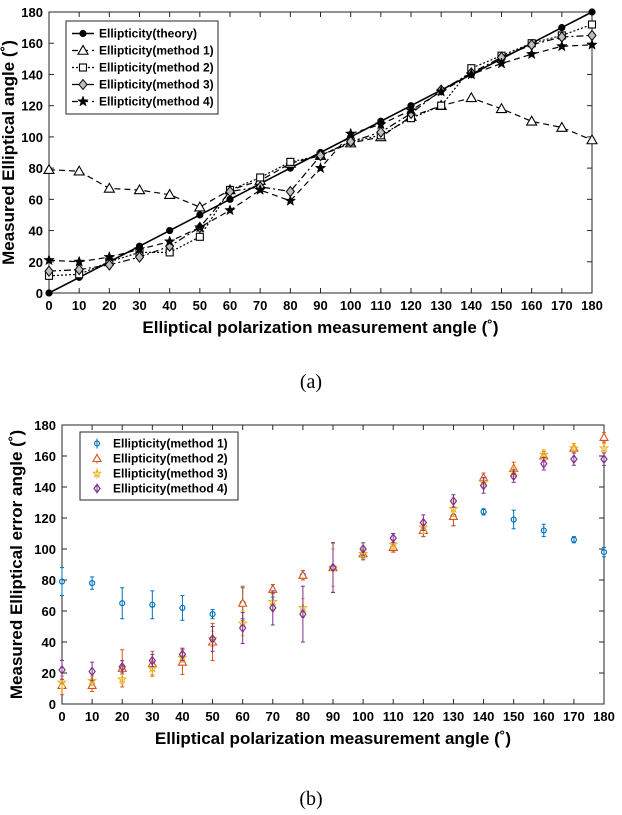 Image resolution: width=622 pixels, height=815 pixels. What do you see at coordinates (380, 305) in the screenshot?
I see `x-tick-label: 110` at bounding box center [380, 305].